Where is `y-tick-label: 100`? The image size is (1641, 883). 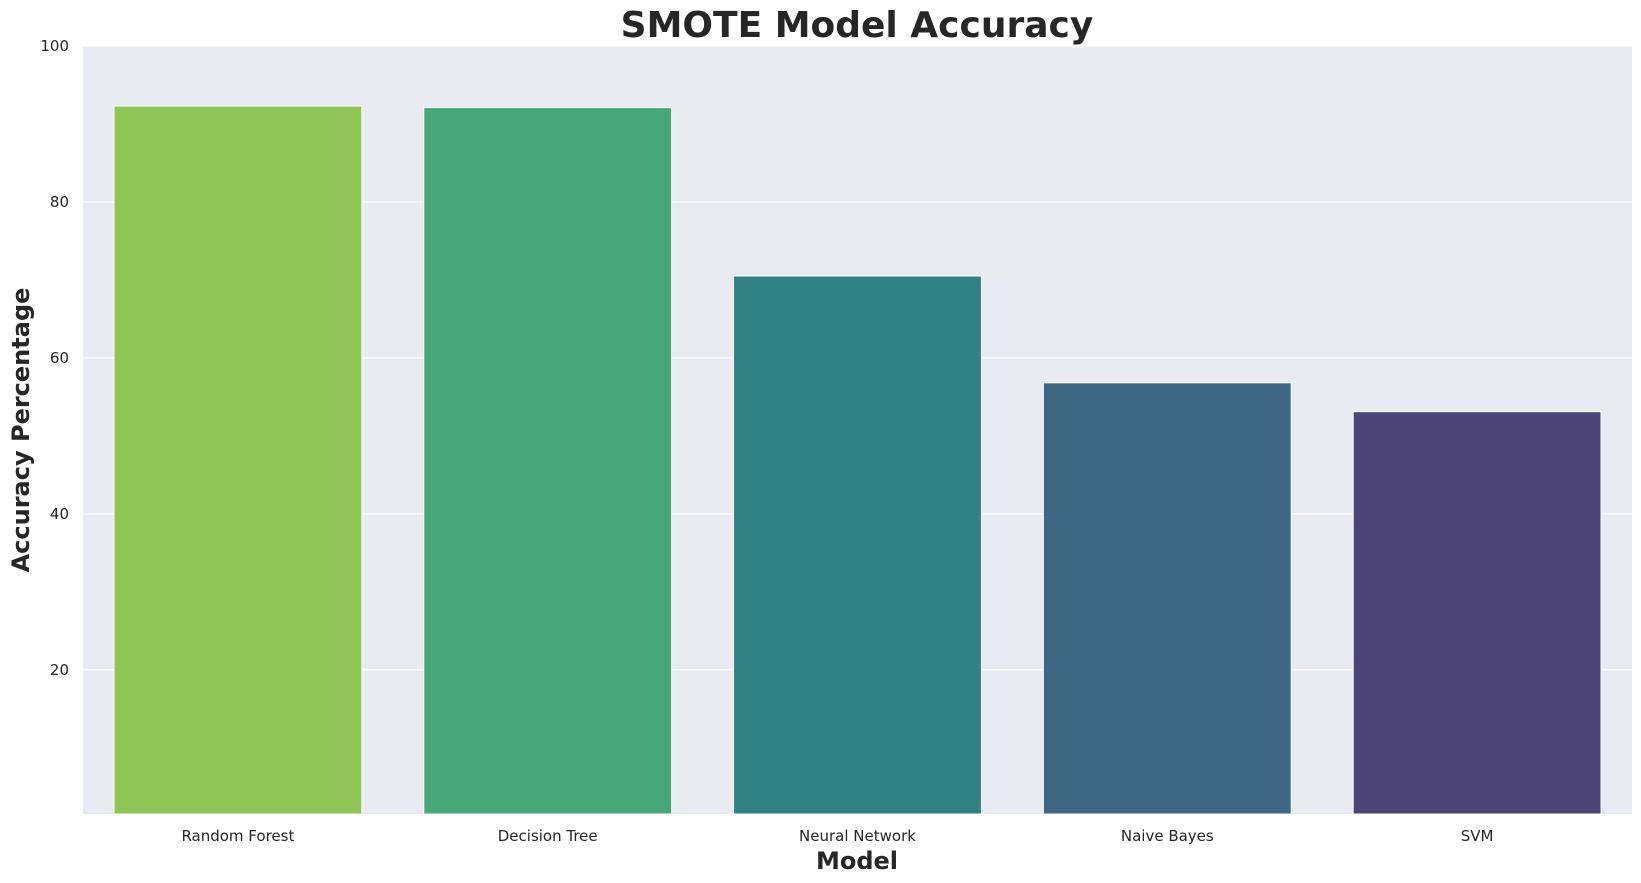
y-tick-label: 100 is located at coordinates (54, 46).